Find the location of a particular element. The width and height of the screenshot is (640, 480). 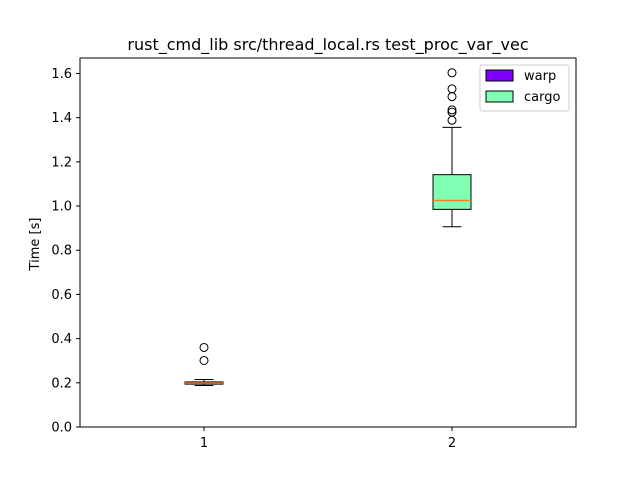

box-cargo is located at coordinates (452, 148).